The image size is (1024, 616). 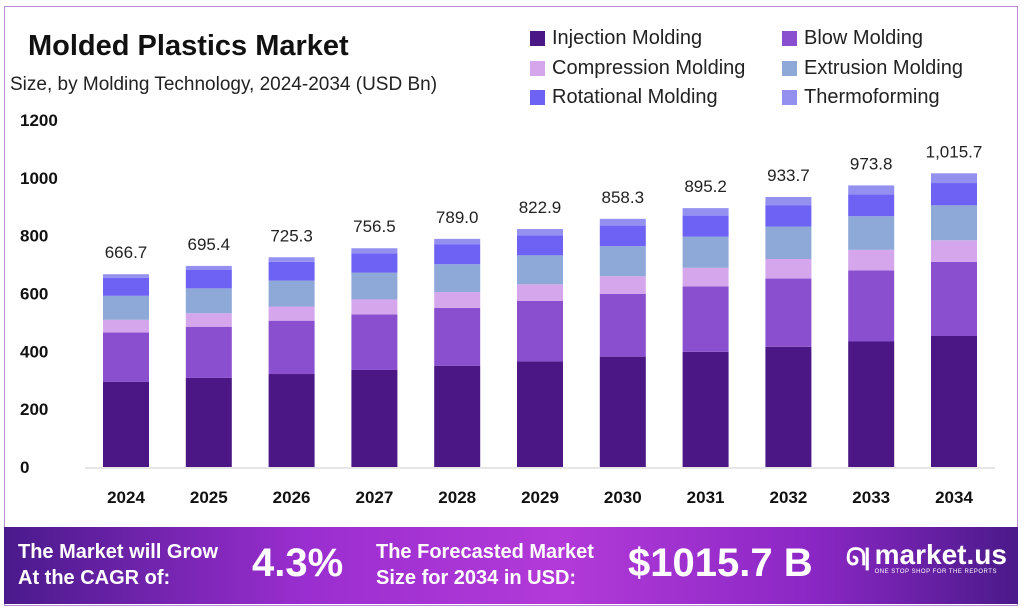 I want to click on forecast-label-line1: The Forecasted Market, so click(x=485, y=552).